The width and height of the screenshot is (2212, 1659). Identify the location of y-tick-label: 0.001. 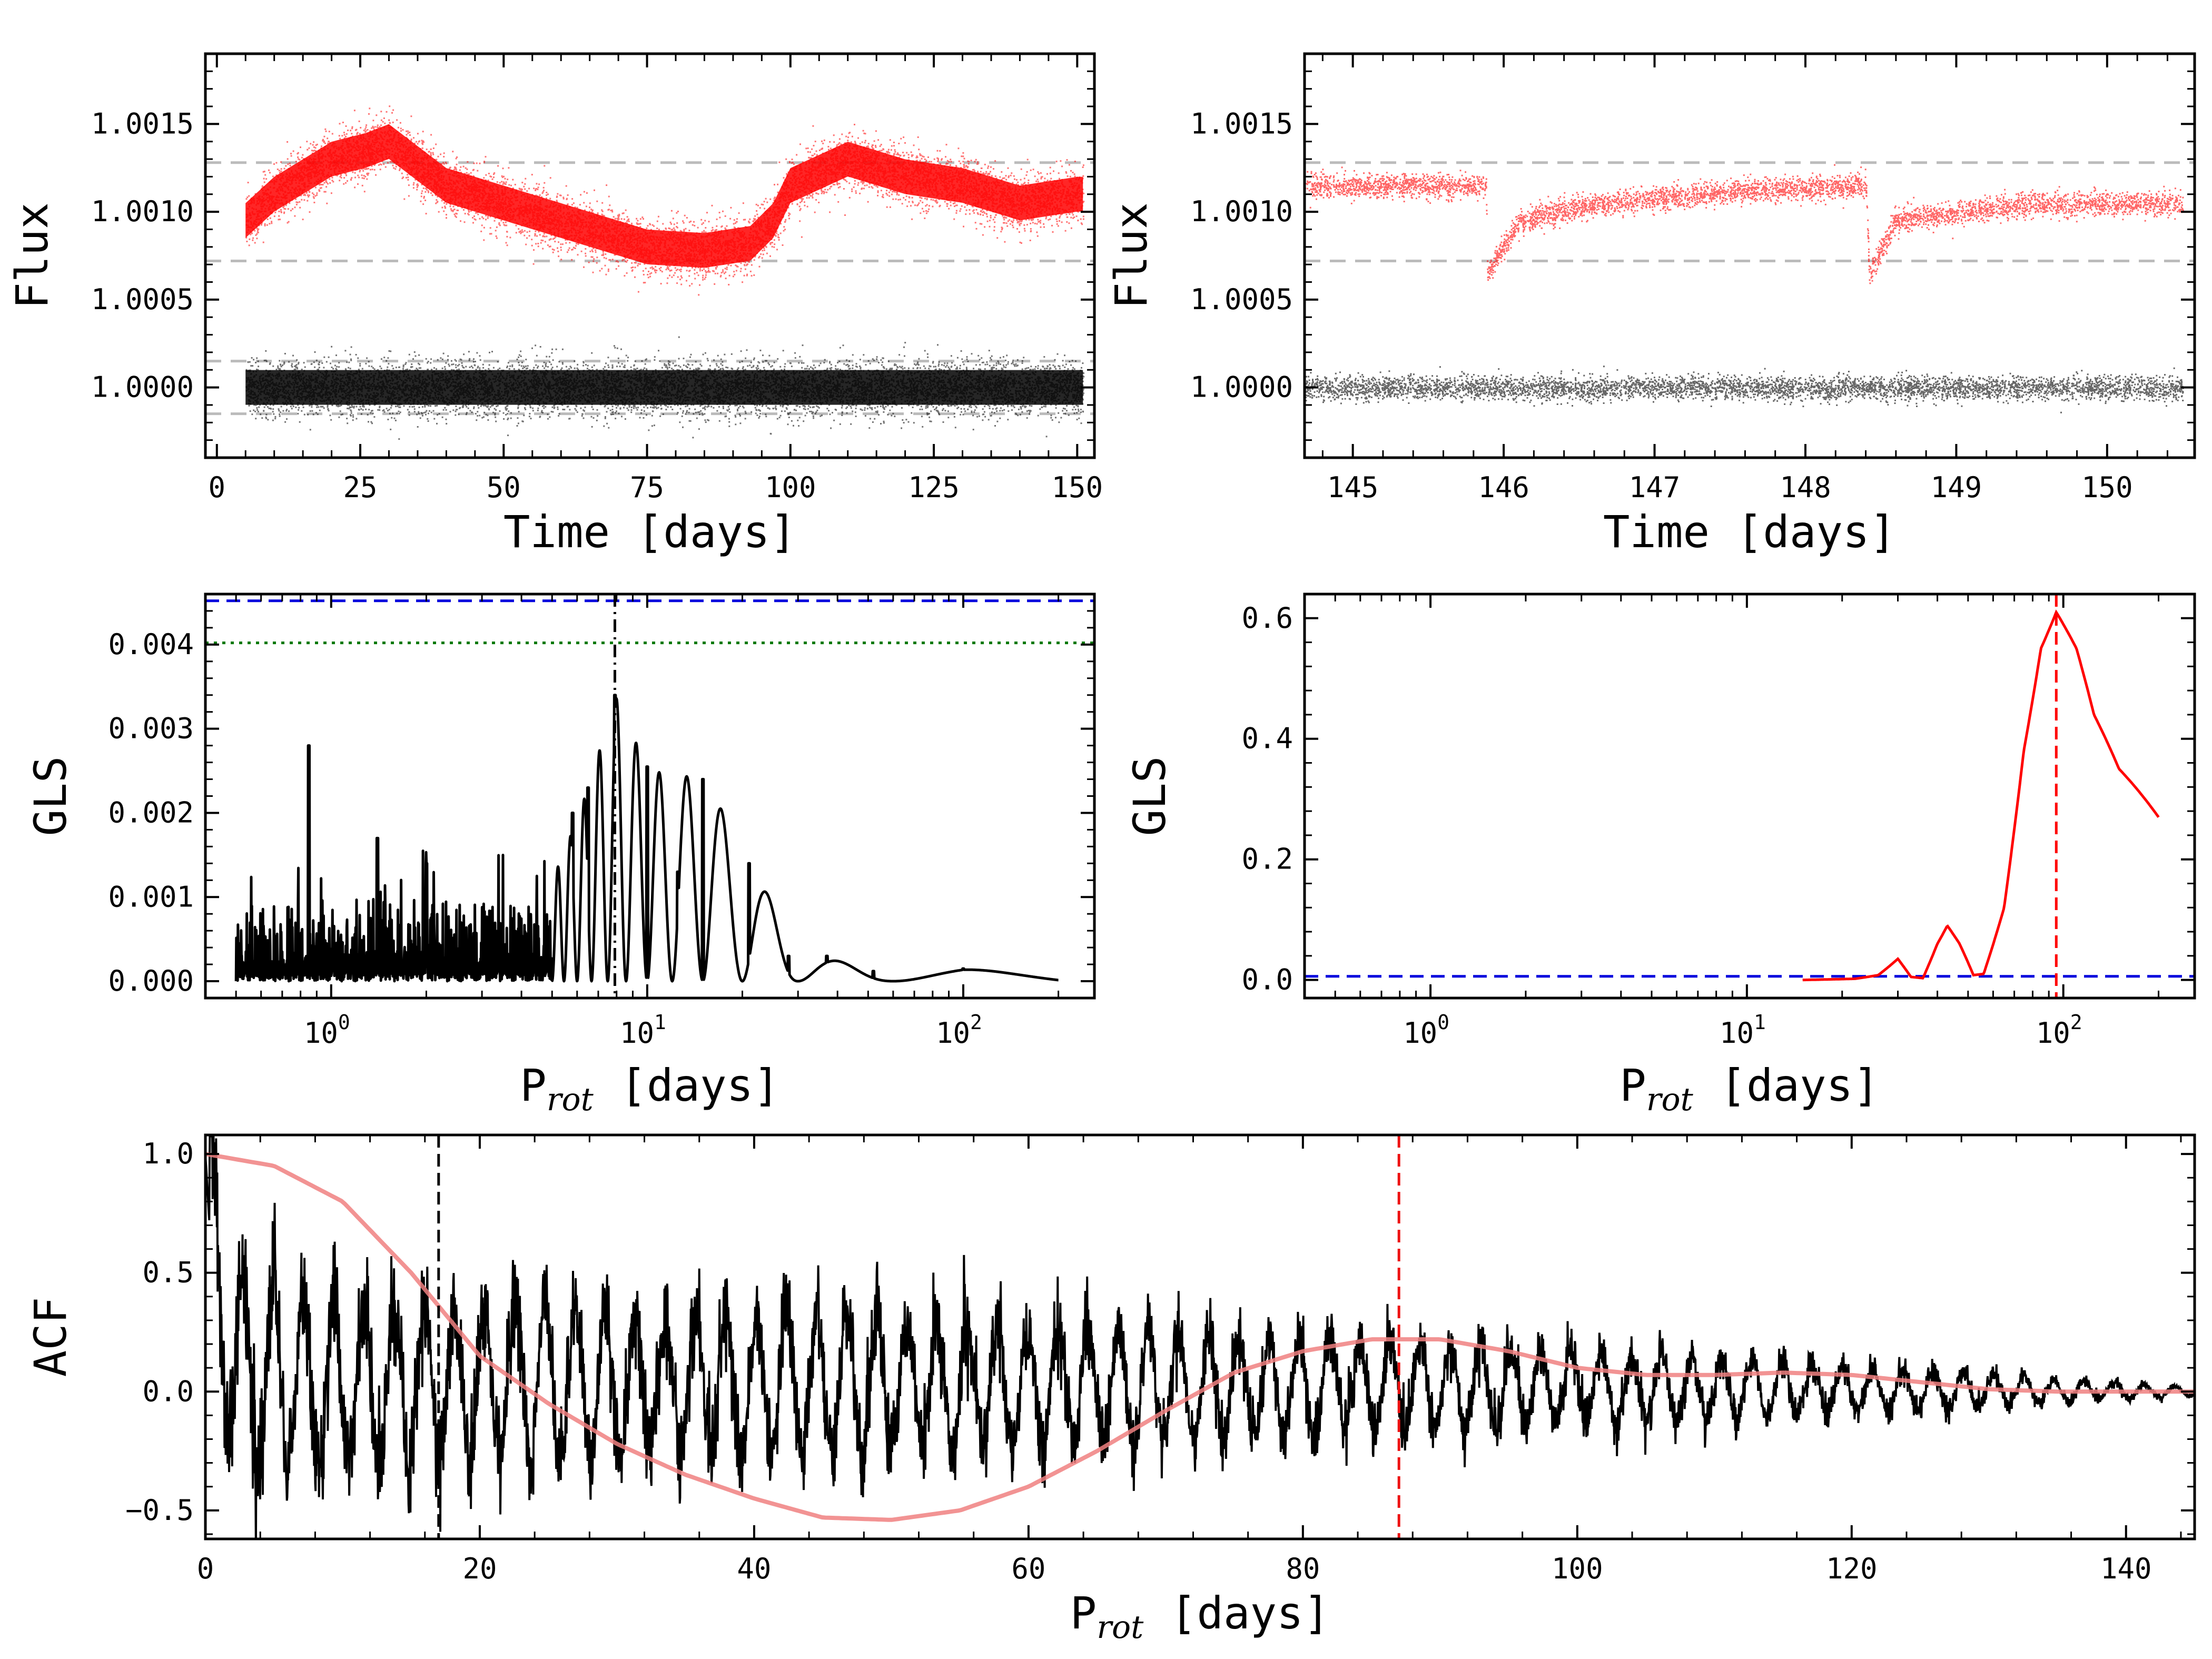
(151, 896).